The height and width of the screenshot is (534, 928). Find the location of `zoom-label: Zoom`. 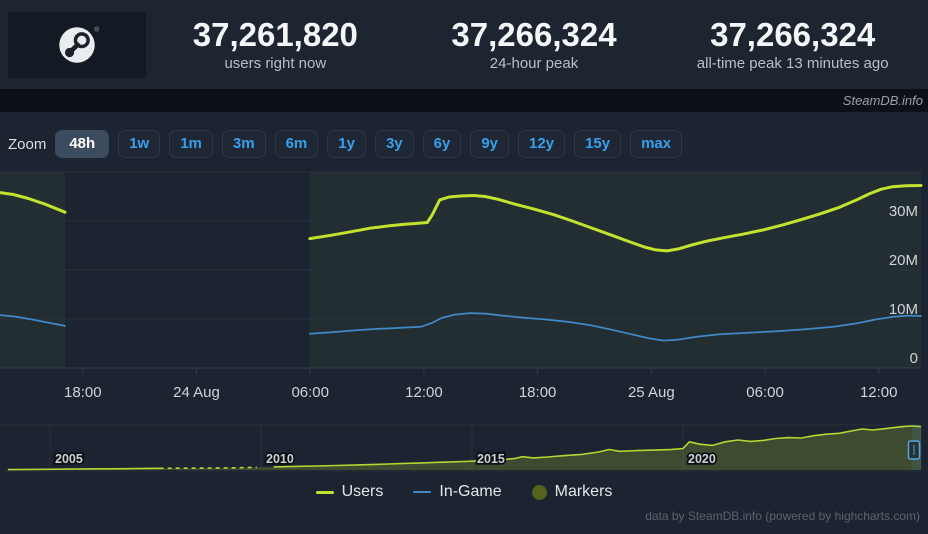

zoom-label: Zoom is located at coordinates (27, 144).